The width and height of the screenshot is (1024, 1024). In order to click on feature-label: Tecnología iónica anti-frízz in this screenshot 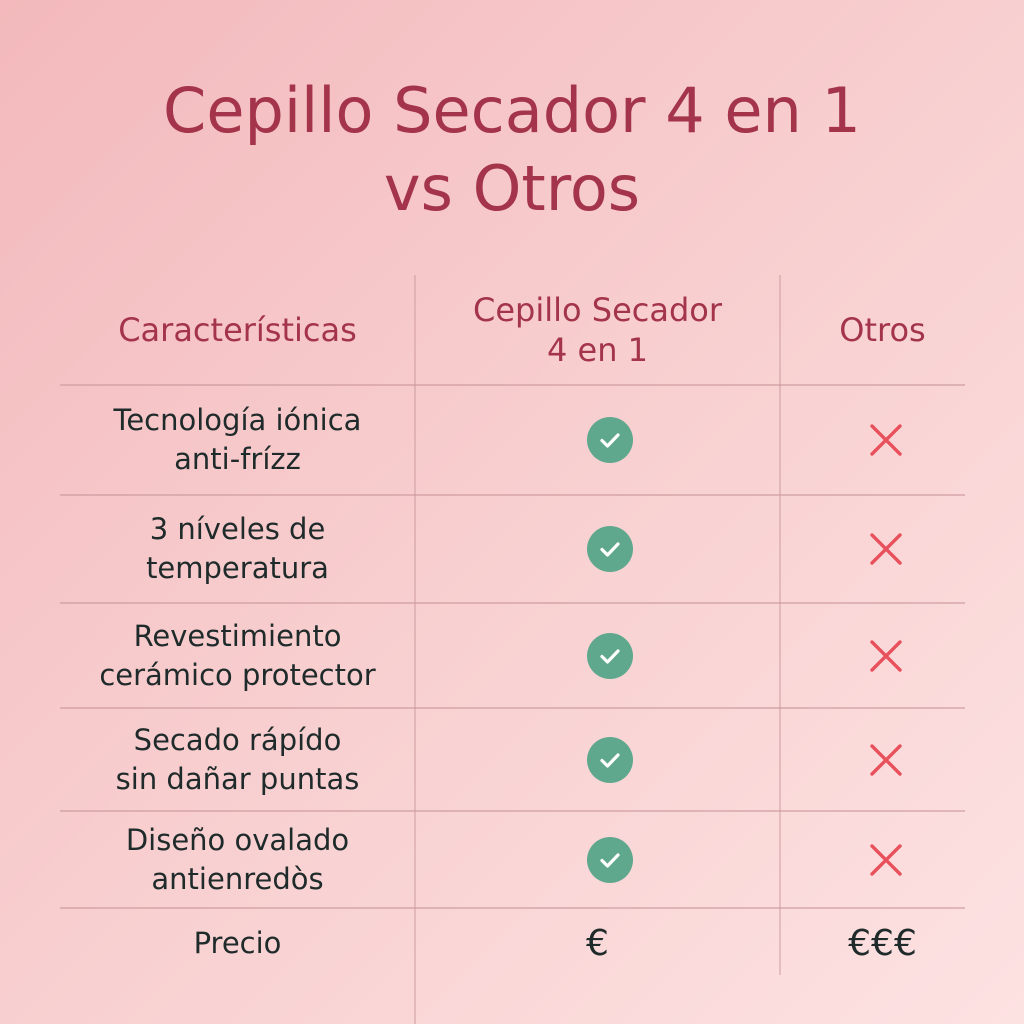, I will do `click(237, 439)`.